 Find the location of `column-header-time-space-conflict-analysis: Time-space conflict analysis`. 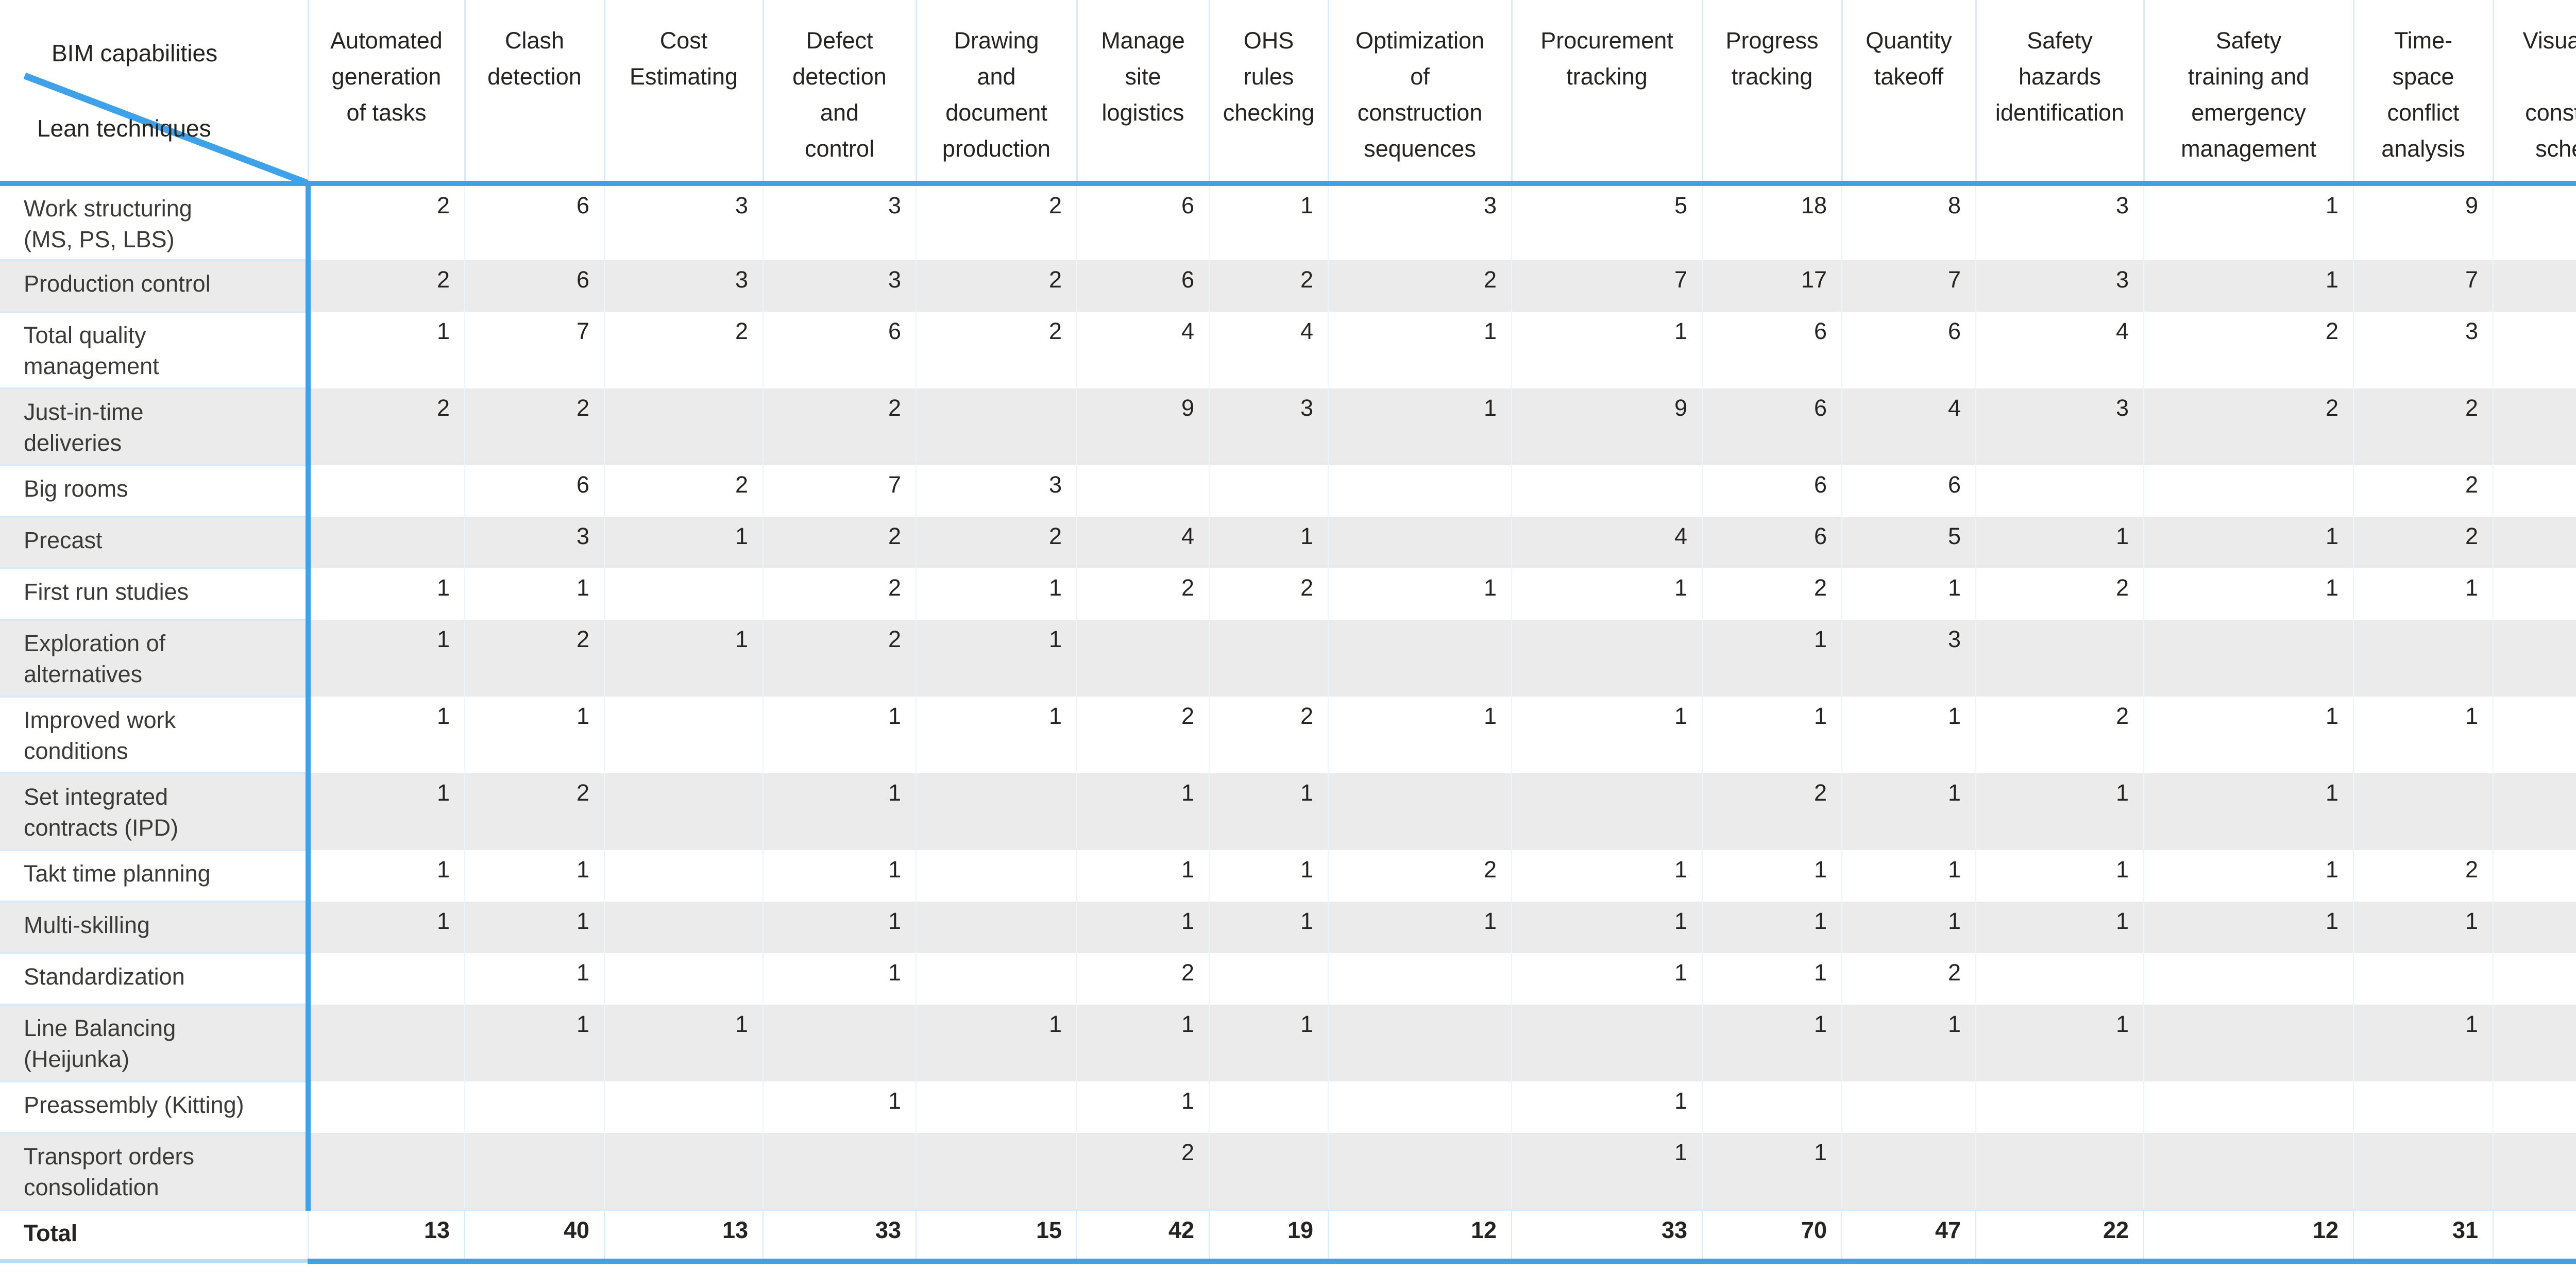

column-header-time-space-conflict-analysis: Time-space conflict analysis is located at coordinates (2423, 93).